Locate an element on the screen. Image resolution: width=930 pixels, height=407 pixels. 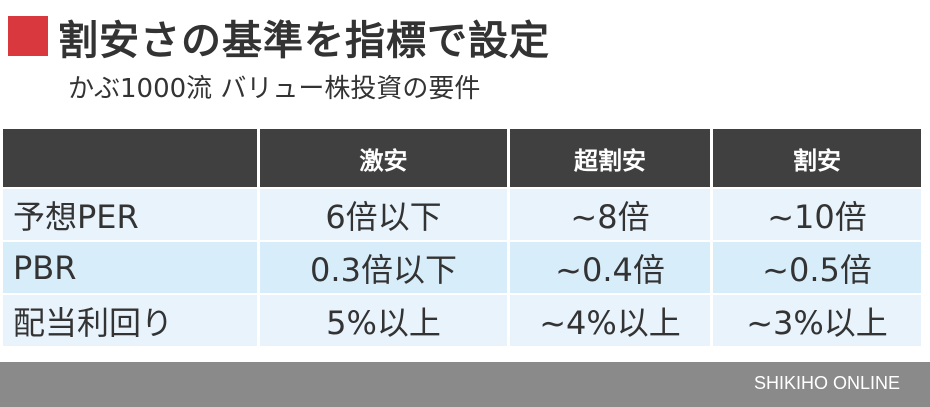
table-cell: ~8倍 is located at coordinates (610, 214).